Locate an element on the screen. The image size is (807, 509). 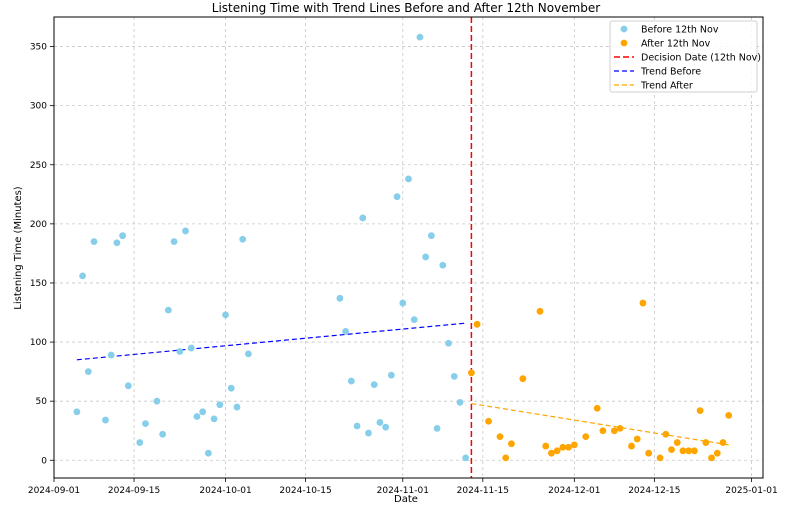
legend-label: After 12th Nov is located at coordinates (676, 44).